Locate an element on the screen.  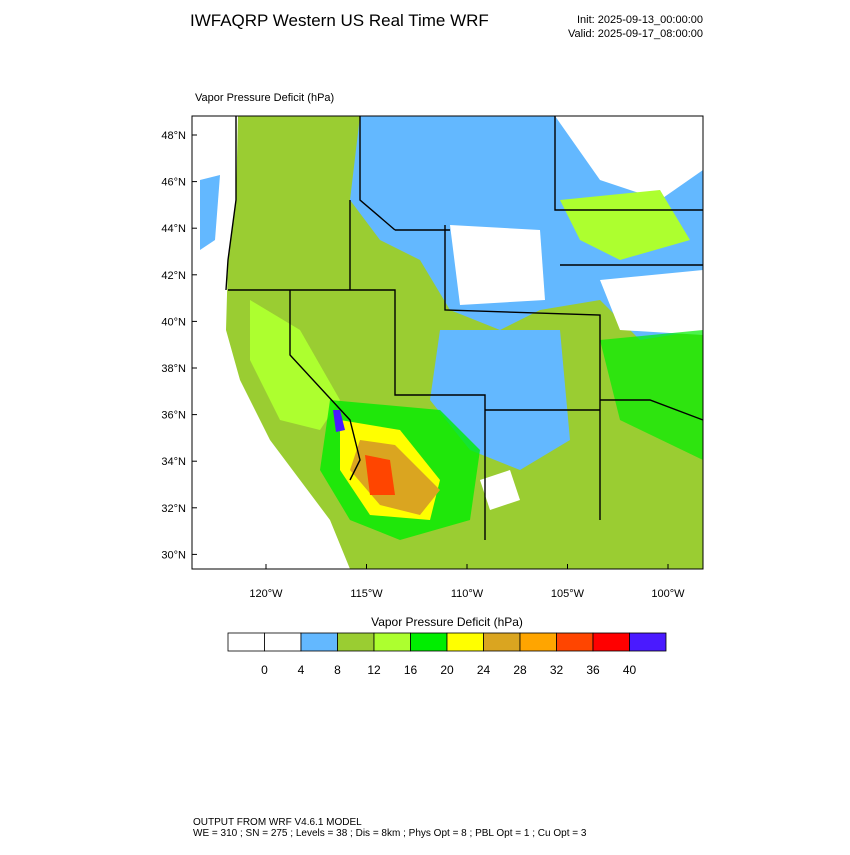
lat-label: 42°N is located at coordinates (173, 276).